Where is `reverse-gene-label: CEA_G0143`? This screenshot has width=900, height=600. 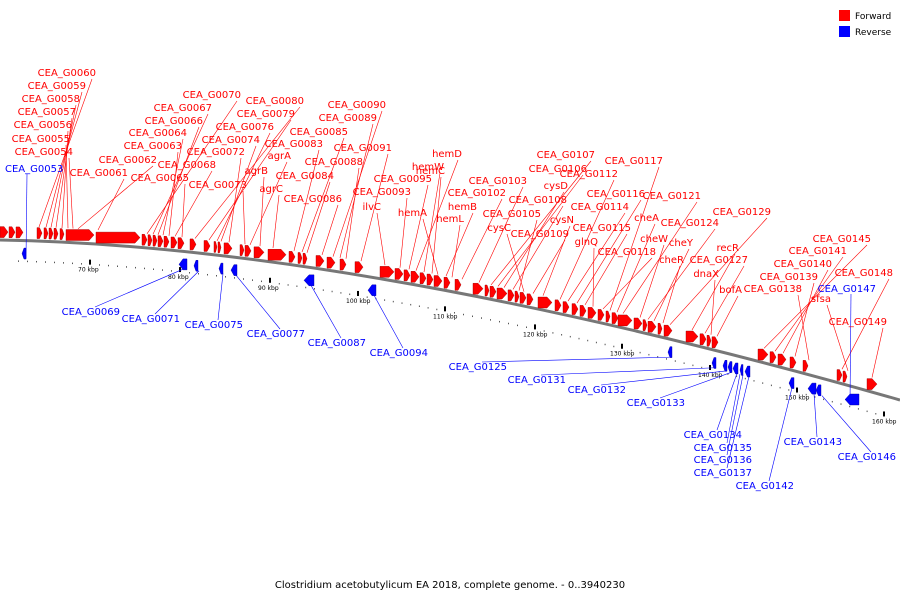
reverse-gene-label: CEA_G0143 is located at coordinates (813, 442).